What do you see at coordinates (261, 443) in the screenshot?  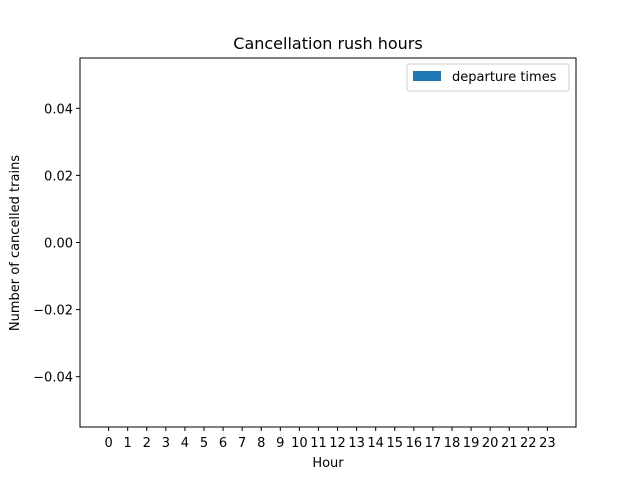 I see `x-tick-label-8: 8` at bounding box center [261, 443].